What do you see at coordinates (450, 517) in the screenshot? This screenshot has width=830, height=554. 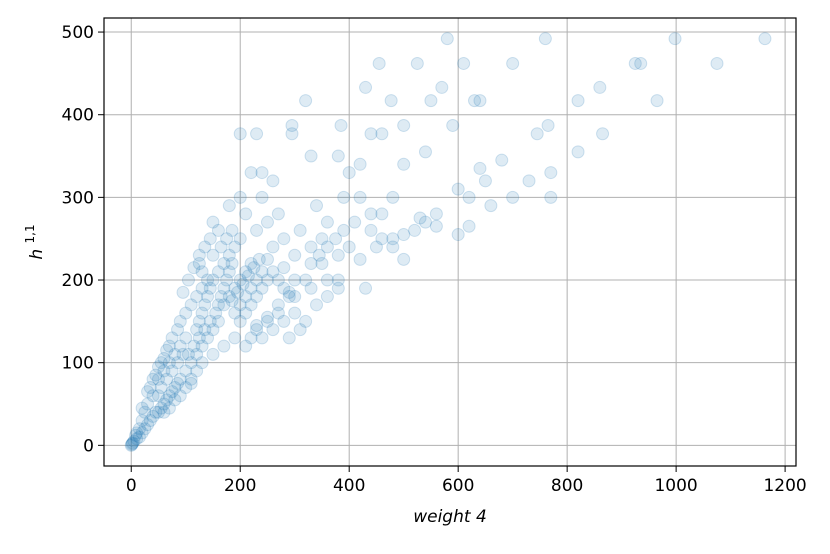 I see `x-axis-label: weight 4` at bounding box center [450, 517].